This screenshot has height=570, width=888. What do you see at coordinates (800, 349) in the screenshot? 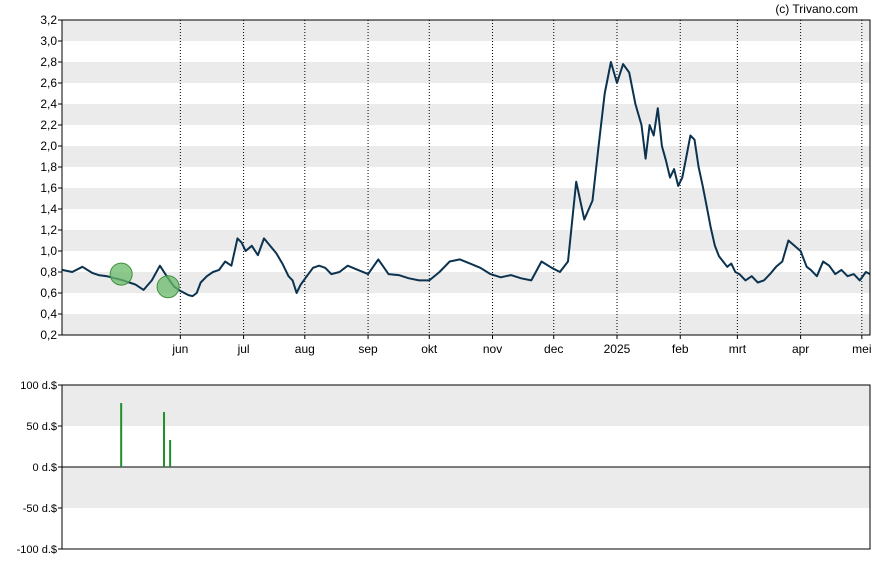
I see `x-tick-label: apr` at bounding box center [800, 349].